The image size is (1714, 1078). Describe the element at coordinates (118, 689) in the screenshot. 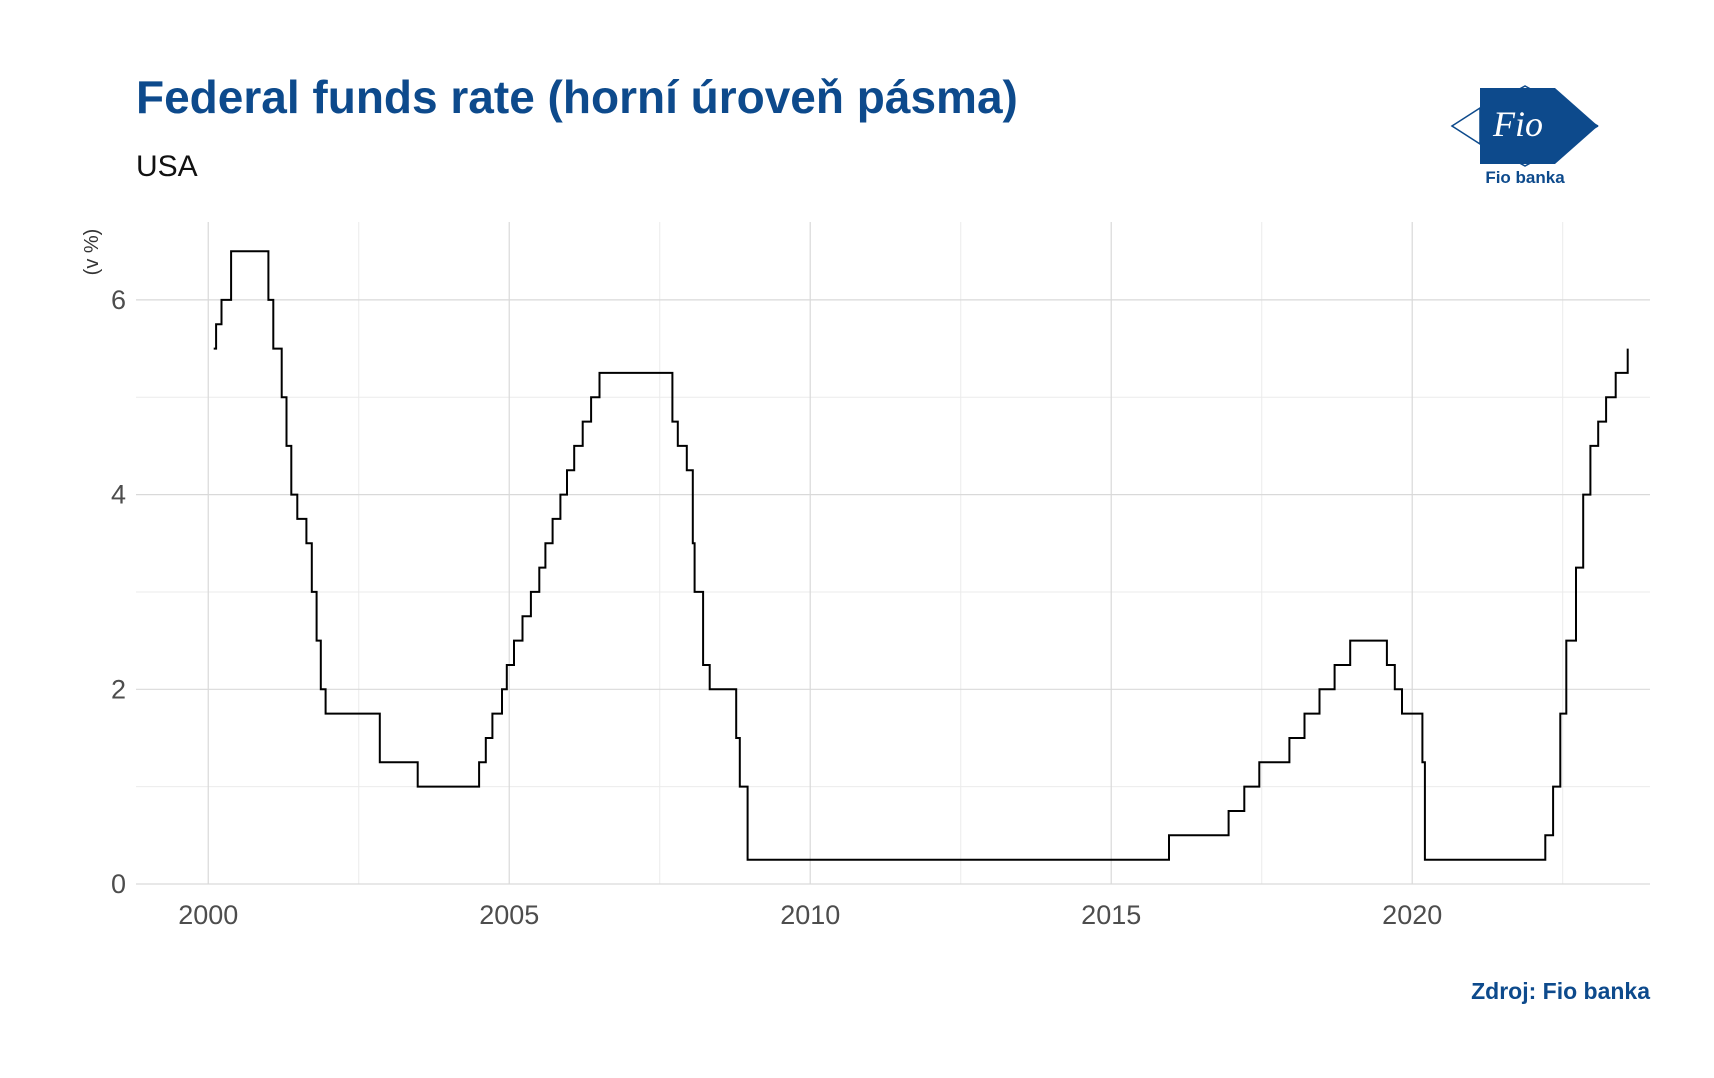

I see `y-tick-label: 2` at that location.